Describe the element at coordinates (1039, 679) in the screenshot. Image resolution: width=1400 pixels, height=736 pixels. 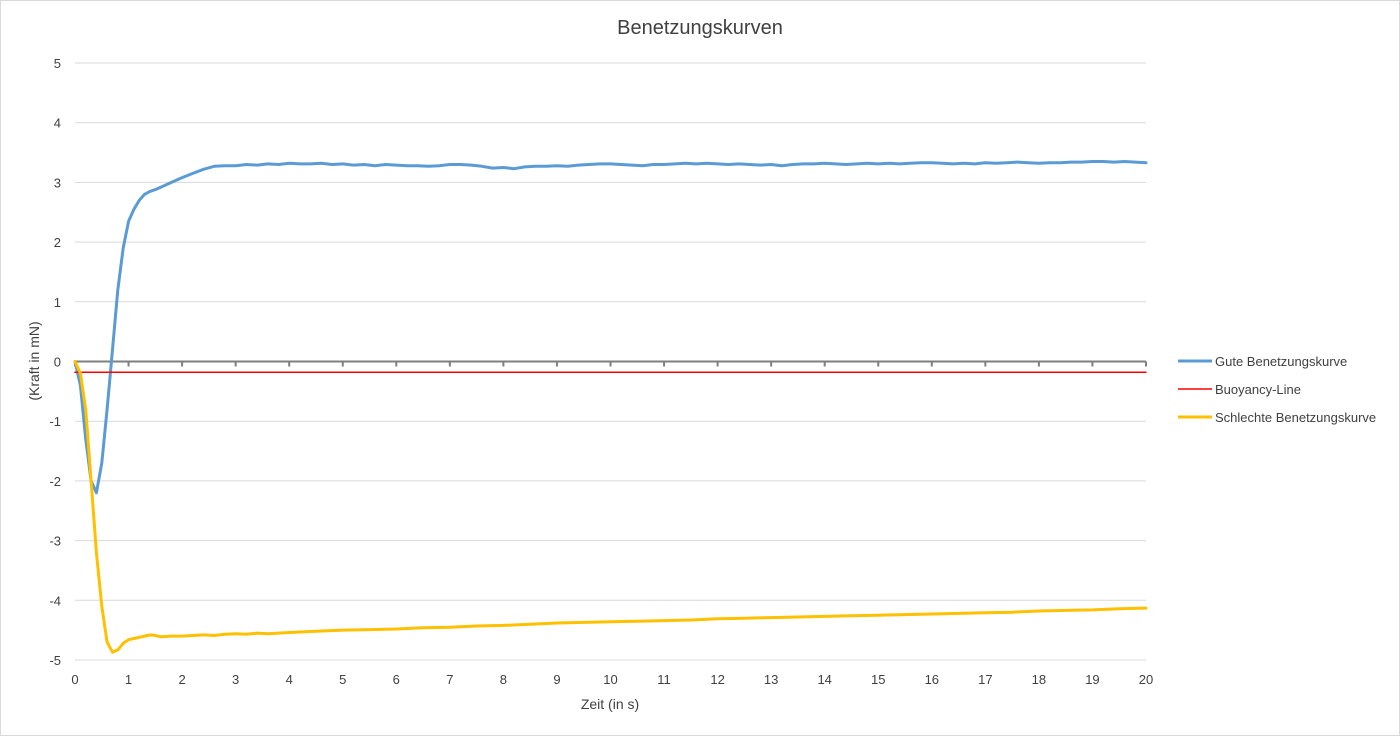
I see `x-tick-label: 18` at that location.